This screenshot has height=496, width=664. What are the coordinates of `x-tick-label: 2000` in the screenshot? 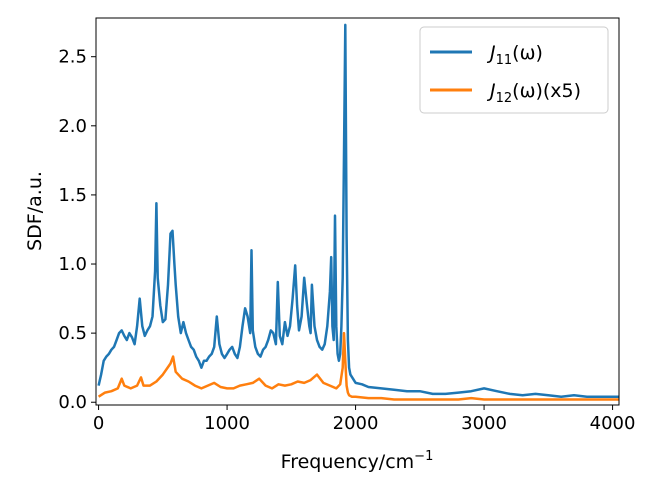 It's located at (356, 423).